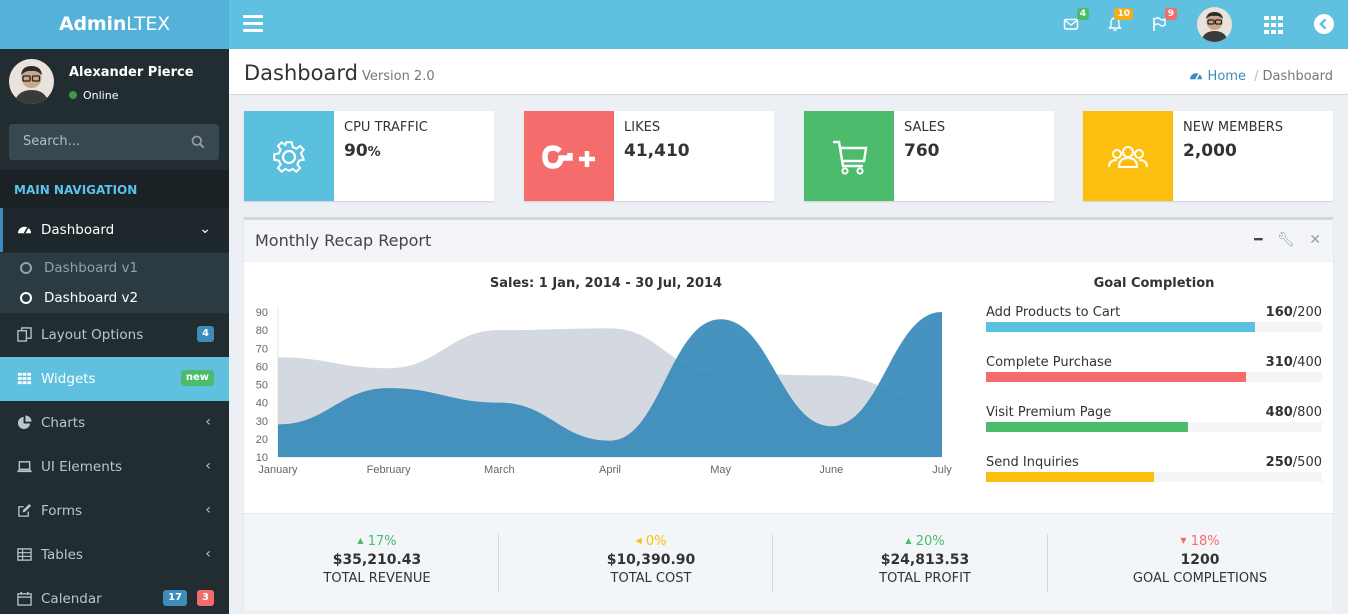 This screenshot has width=1348, height=614. Describe the element at coordinates (925, 541) in the screenshot. I see `percentage-indicator: ▲ 20%` at that location.